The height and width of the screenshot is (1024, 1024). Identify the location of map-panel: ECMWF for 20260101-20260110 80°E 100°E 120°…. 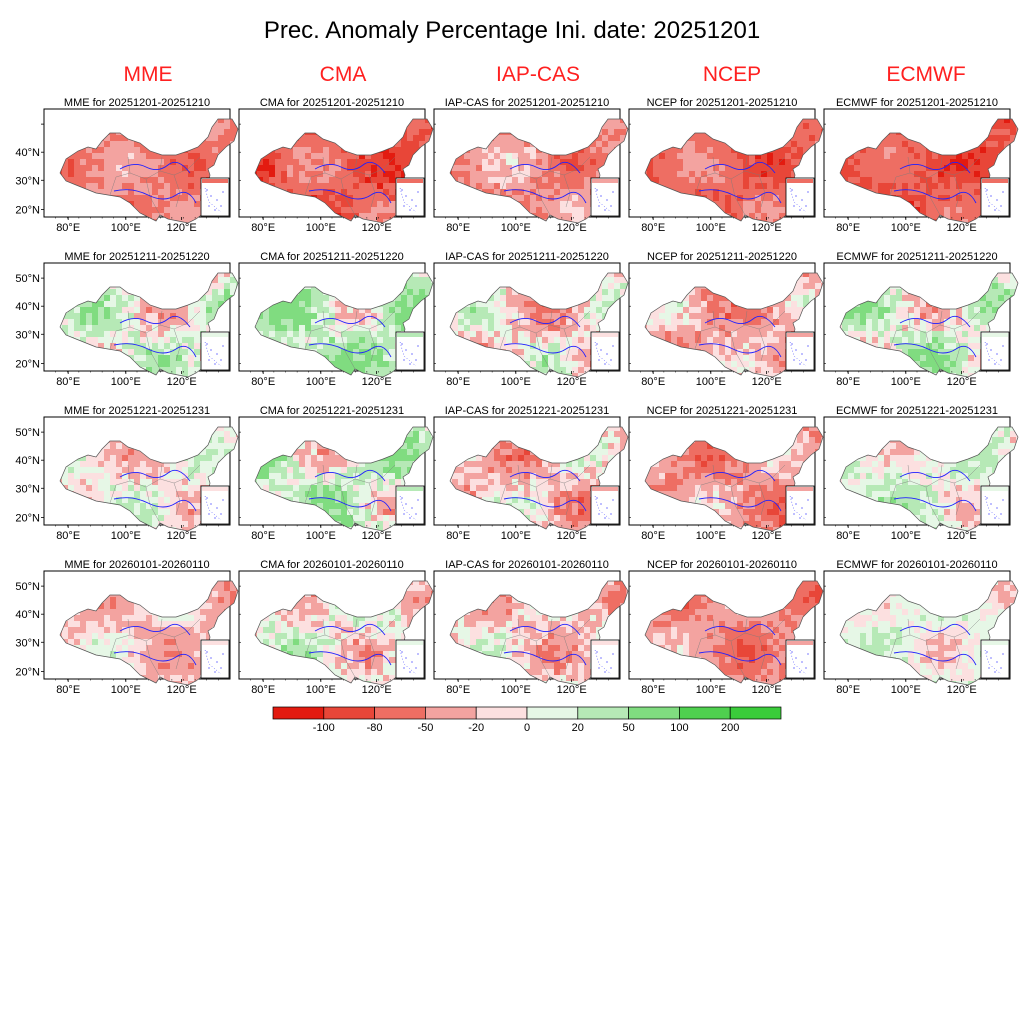
(921, 627).